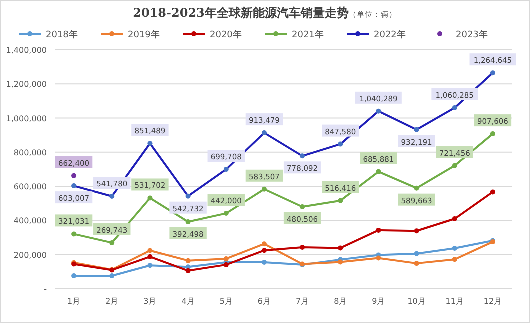  Describe the element at coordinates (144, 35) in the screenshot. I see `legend-label: 2019年` at that location.